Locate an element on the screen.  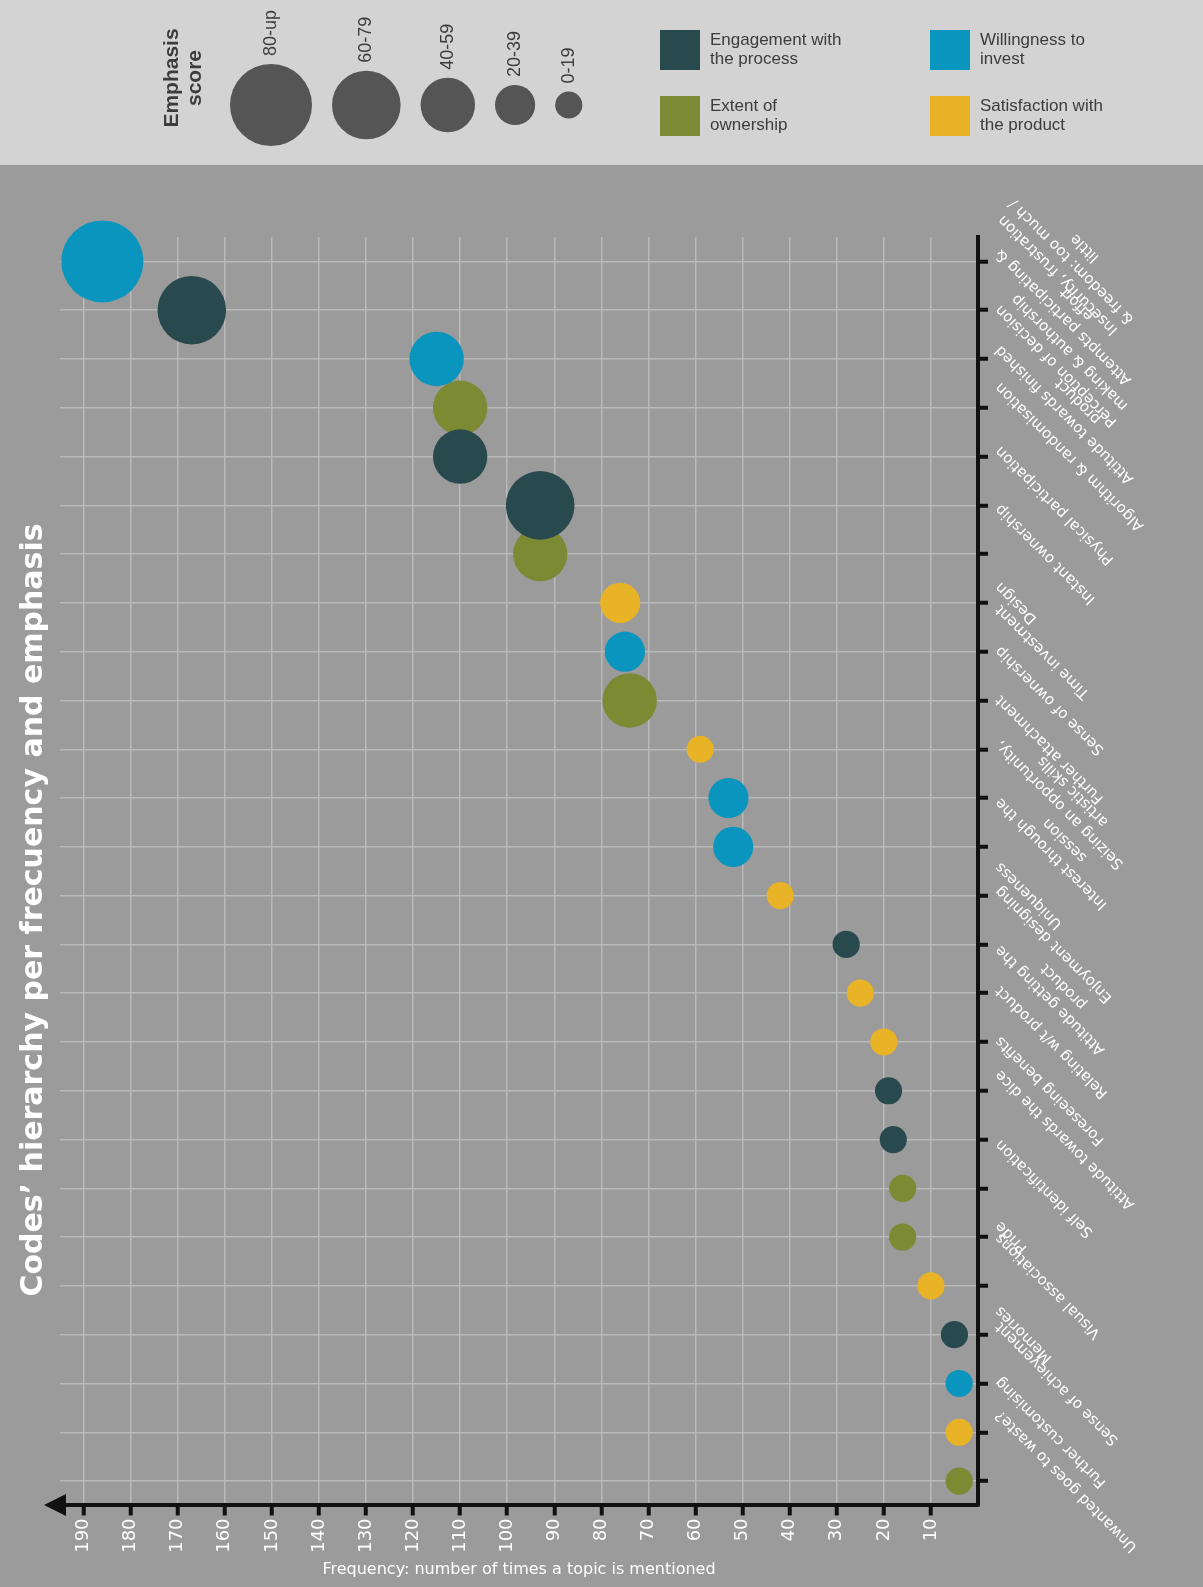
legend-label: Engagement with the process is located at coordinates (776, 49).